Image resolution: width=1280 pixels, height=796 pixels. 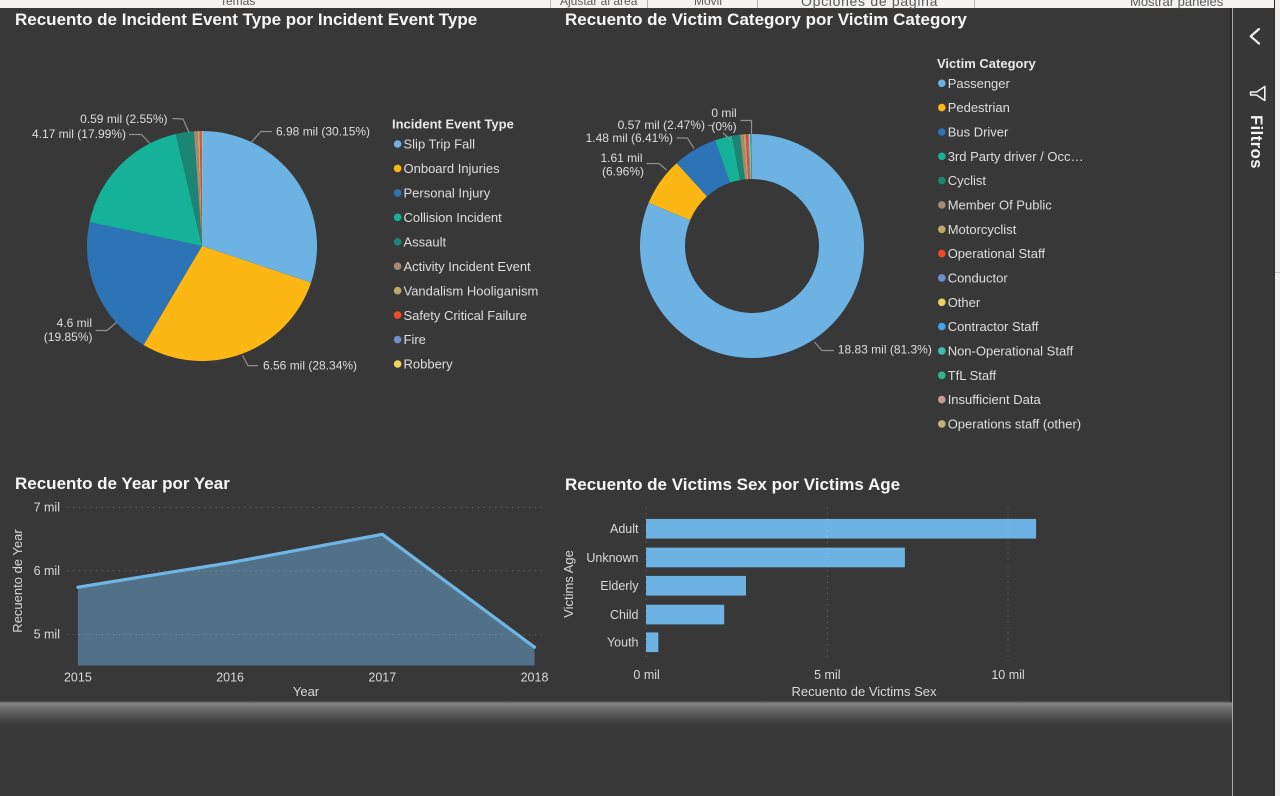 What do you see at coordinates (979, 83) in the screenshot?
I see `svg-text: Passenger` at bounding box center [979, 83].